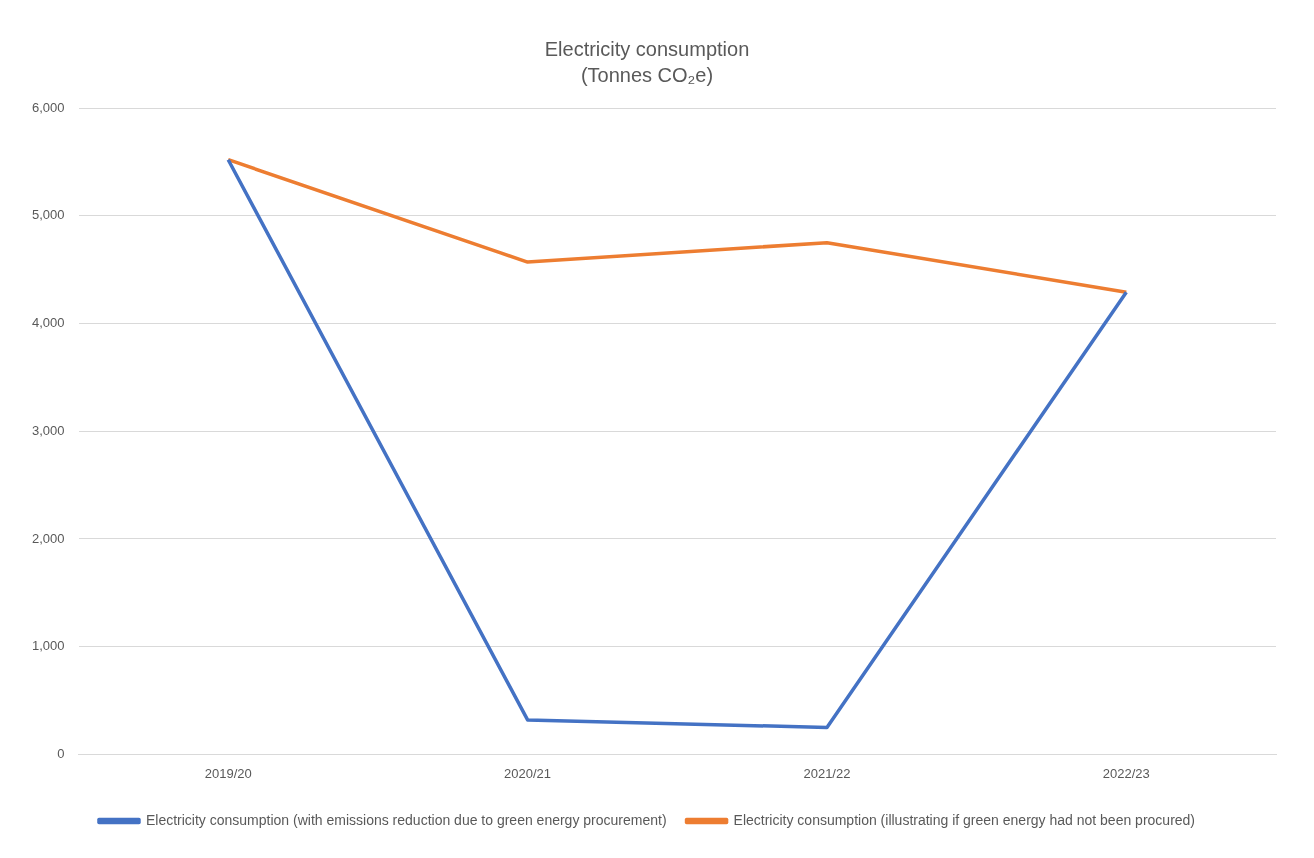  Describe the element at coordinates (61, 753) in the screenshot. I see `y-tick-label: 0` at that location.